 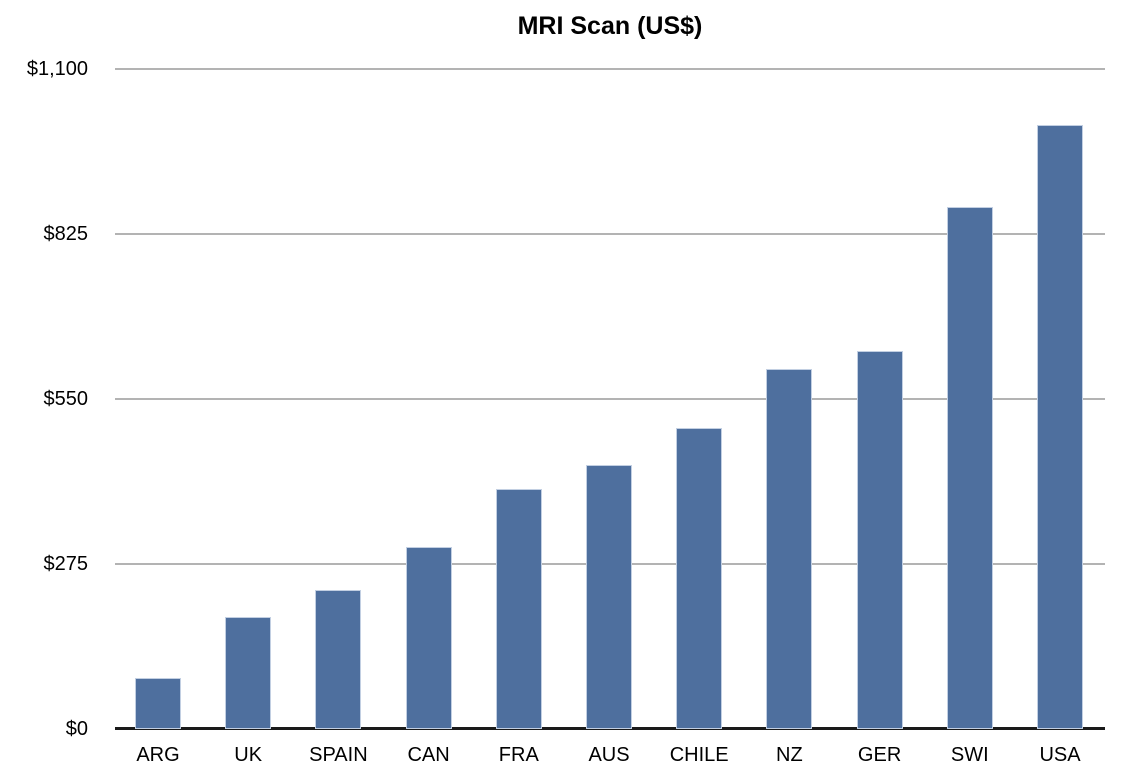 I want to click on bar-column-ger: GER, so click(x=880, y=417).